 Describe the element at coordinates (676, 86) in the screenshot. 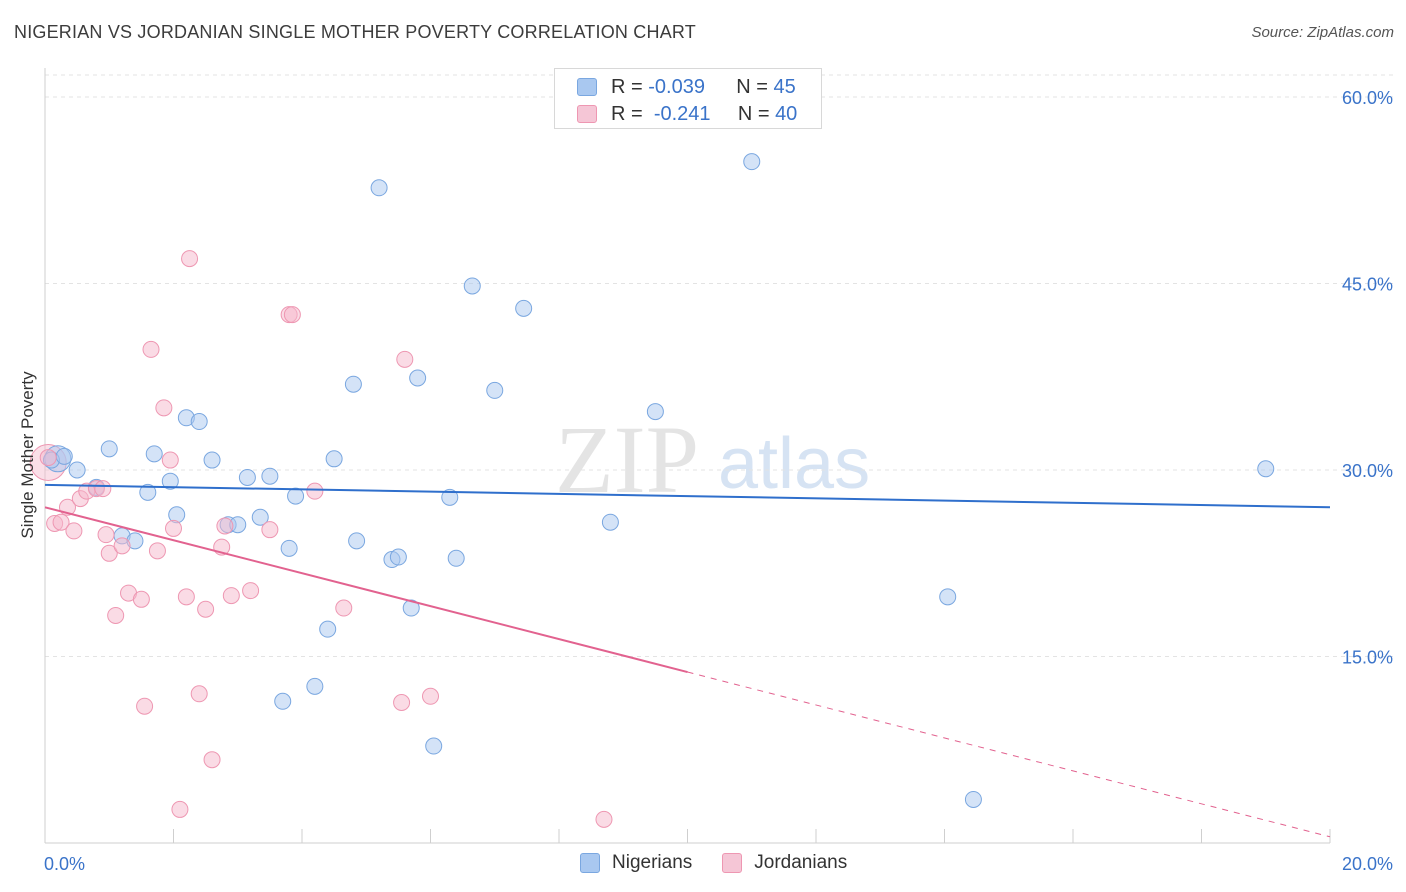

I see `nigerians-r-value: -0.039` at that location.